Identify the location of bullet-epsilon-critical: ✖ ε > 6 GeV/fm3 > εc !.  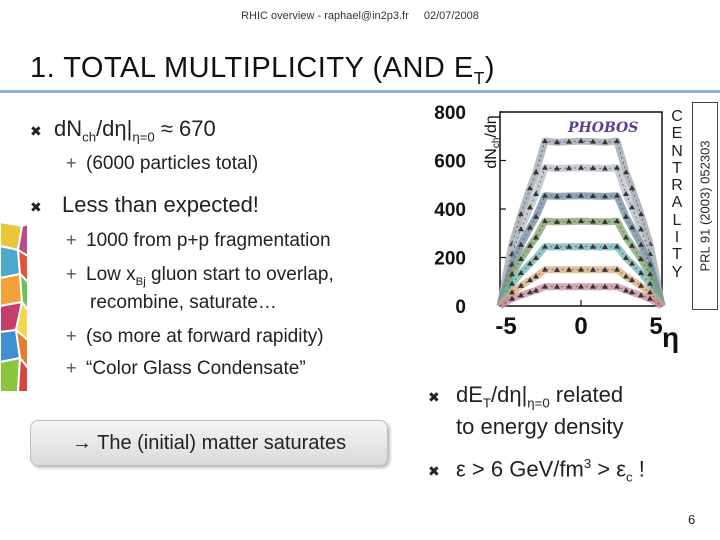
(536, 470).